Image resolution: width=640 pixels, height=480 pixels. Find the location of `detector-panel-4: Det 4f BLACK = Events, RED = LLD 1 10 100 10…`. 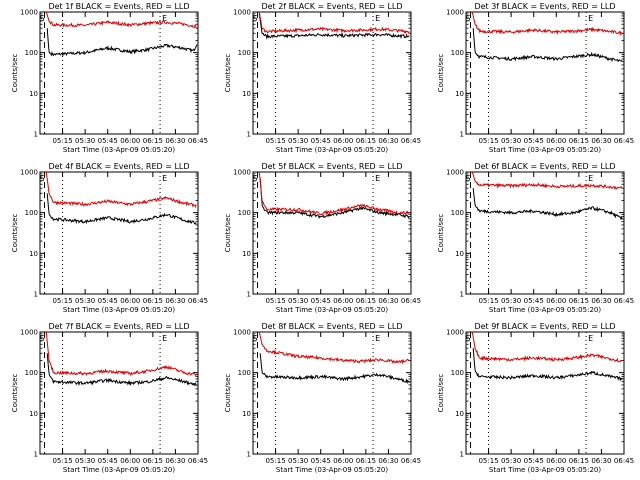

detector-panel-4: Det 4f BLACK = Events, RED = LLD 1 10 100 10… is located at coordinates (109, 238).